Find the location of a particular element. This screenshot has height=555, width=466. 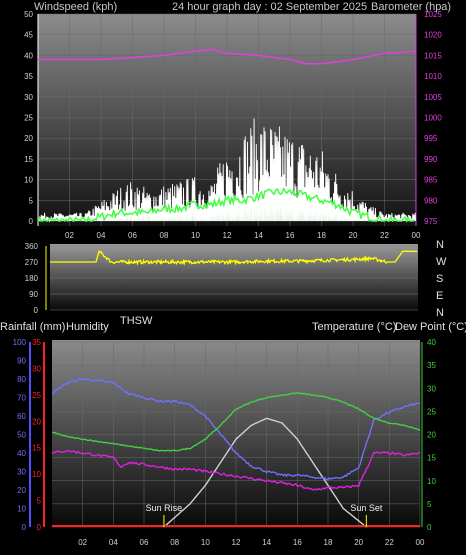

rainfall-tick-label: 30 is located at coordinates (36, 368).